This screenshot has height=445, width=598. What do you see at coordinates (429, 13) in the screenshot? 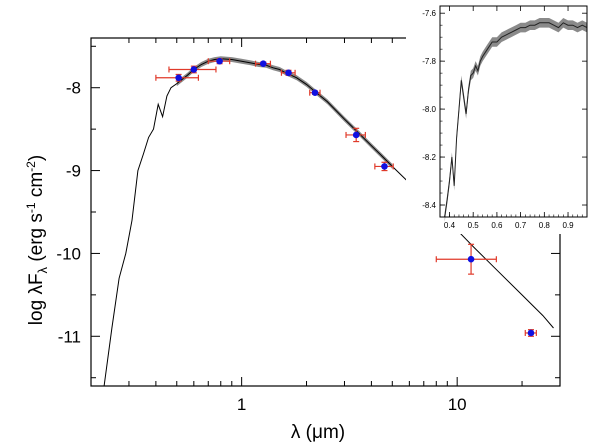
I see `inset-y-tick-label: -7.6` at bounding box center [429, 13].